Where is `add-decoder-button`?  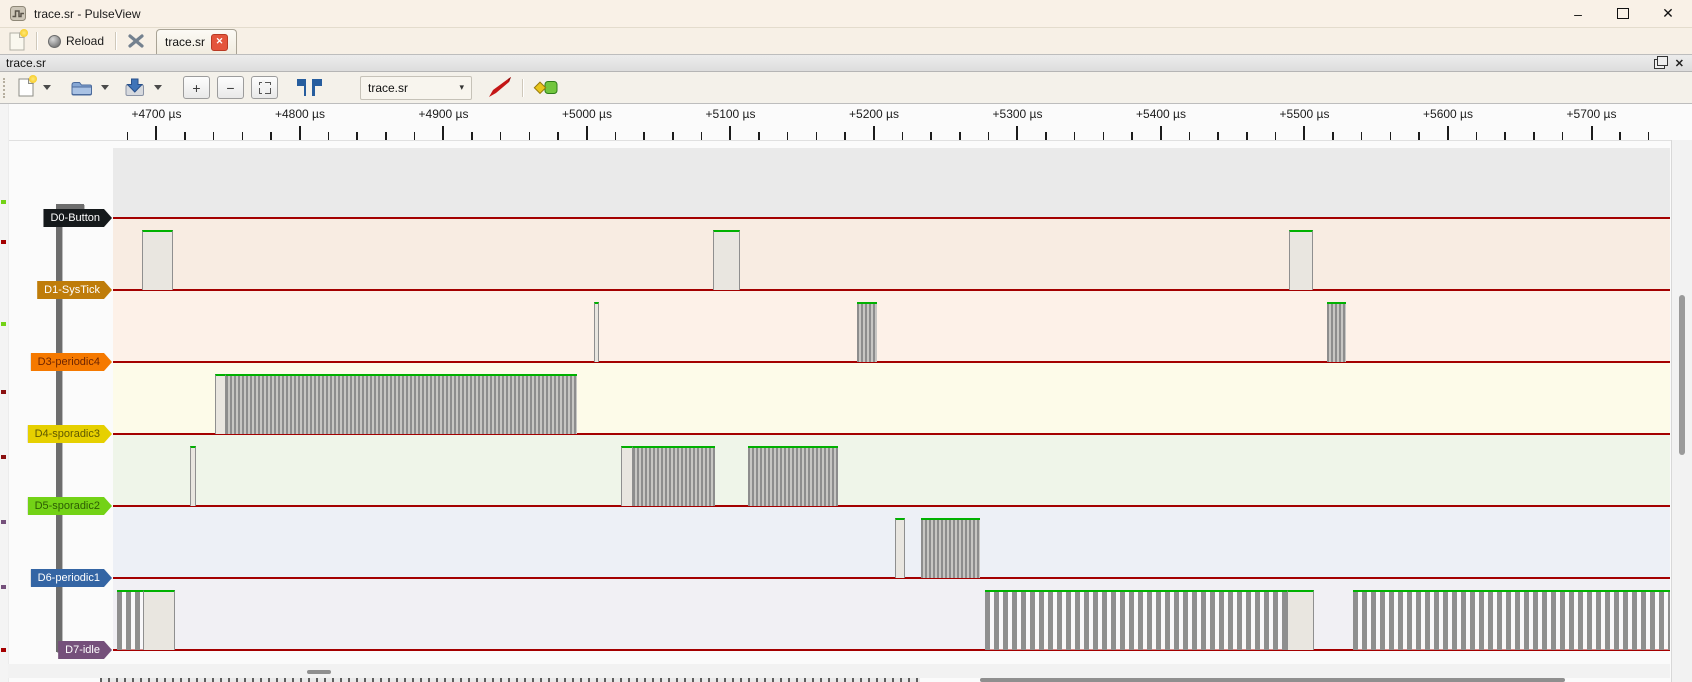
add-decoder-button is located at coordinates (546, 87).